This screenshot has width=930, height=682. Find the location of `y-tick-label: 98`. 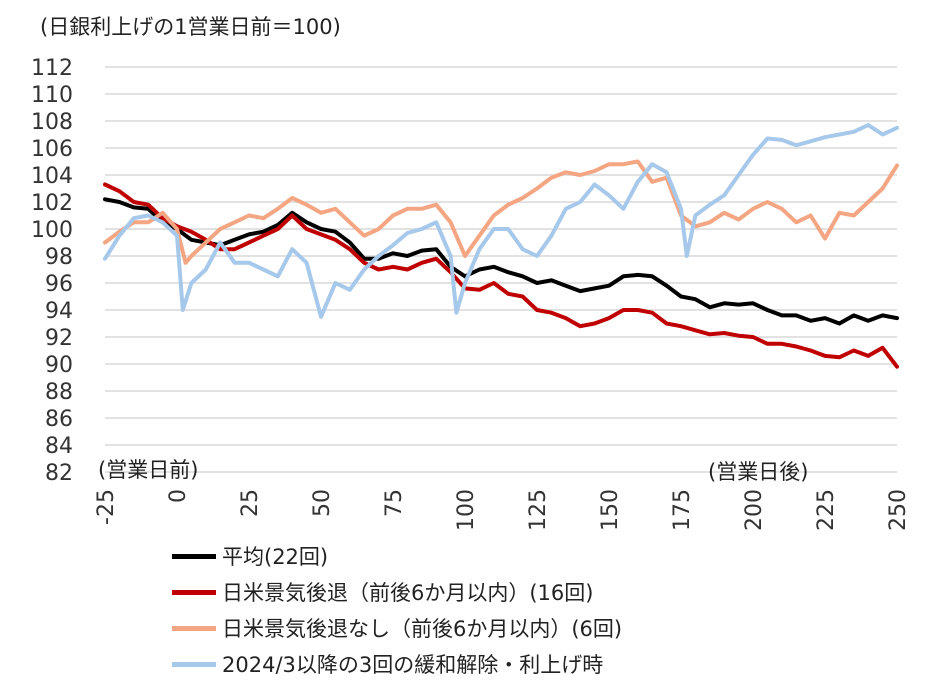

y-tick-label: 98 is located at coordinates (59, 257).